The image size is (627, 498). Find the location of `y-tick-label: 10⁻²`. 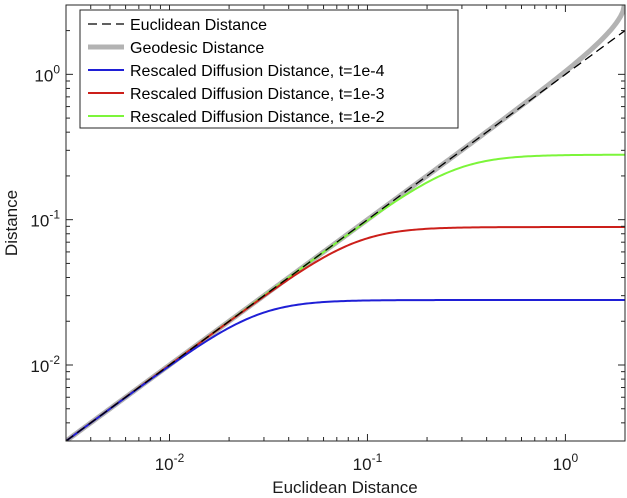

y-tick-label: 10⁻² is located at coordinates (45, 364).